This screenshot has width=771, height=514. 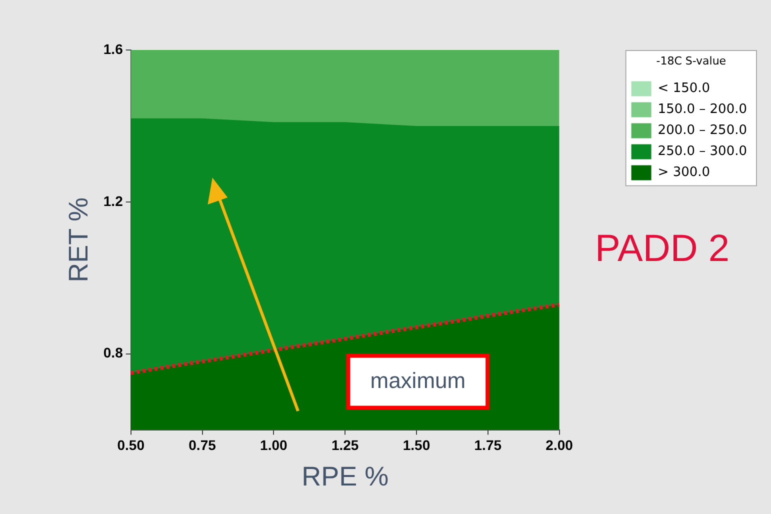 What do you see at coordinates (79, 239) in the screenshot?
I see `y-axis-title: RET %` at bounding box center [79, 239].